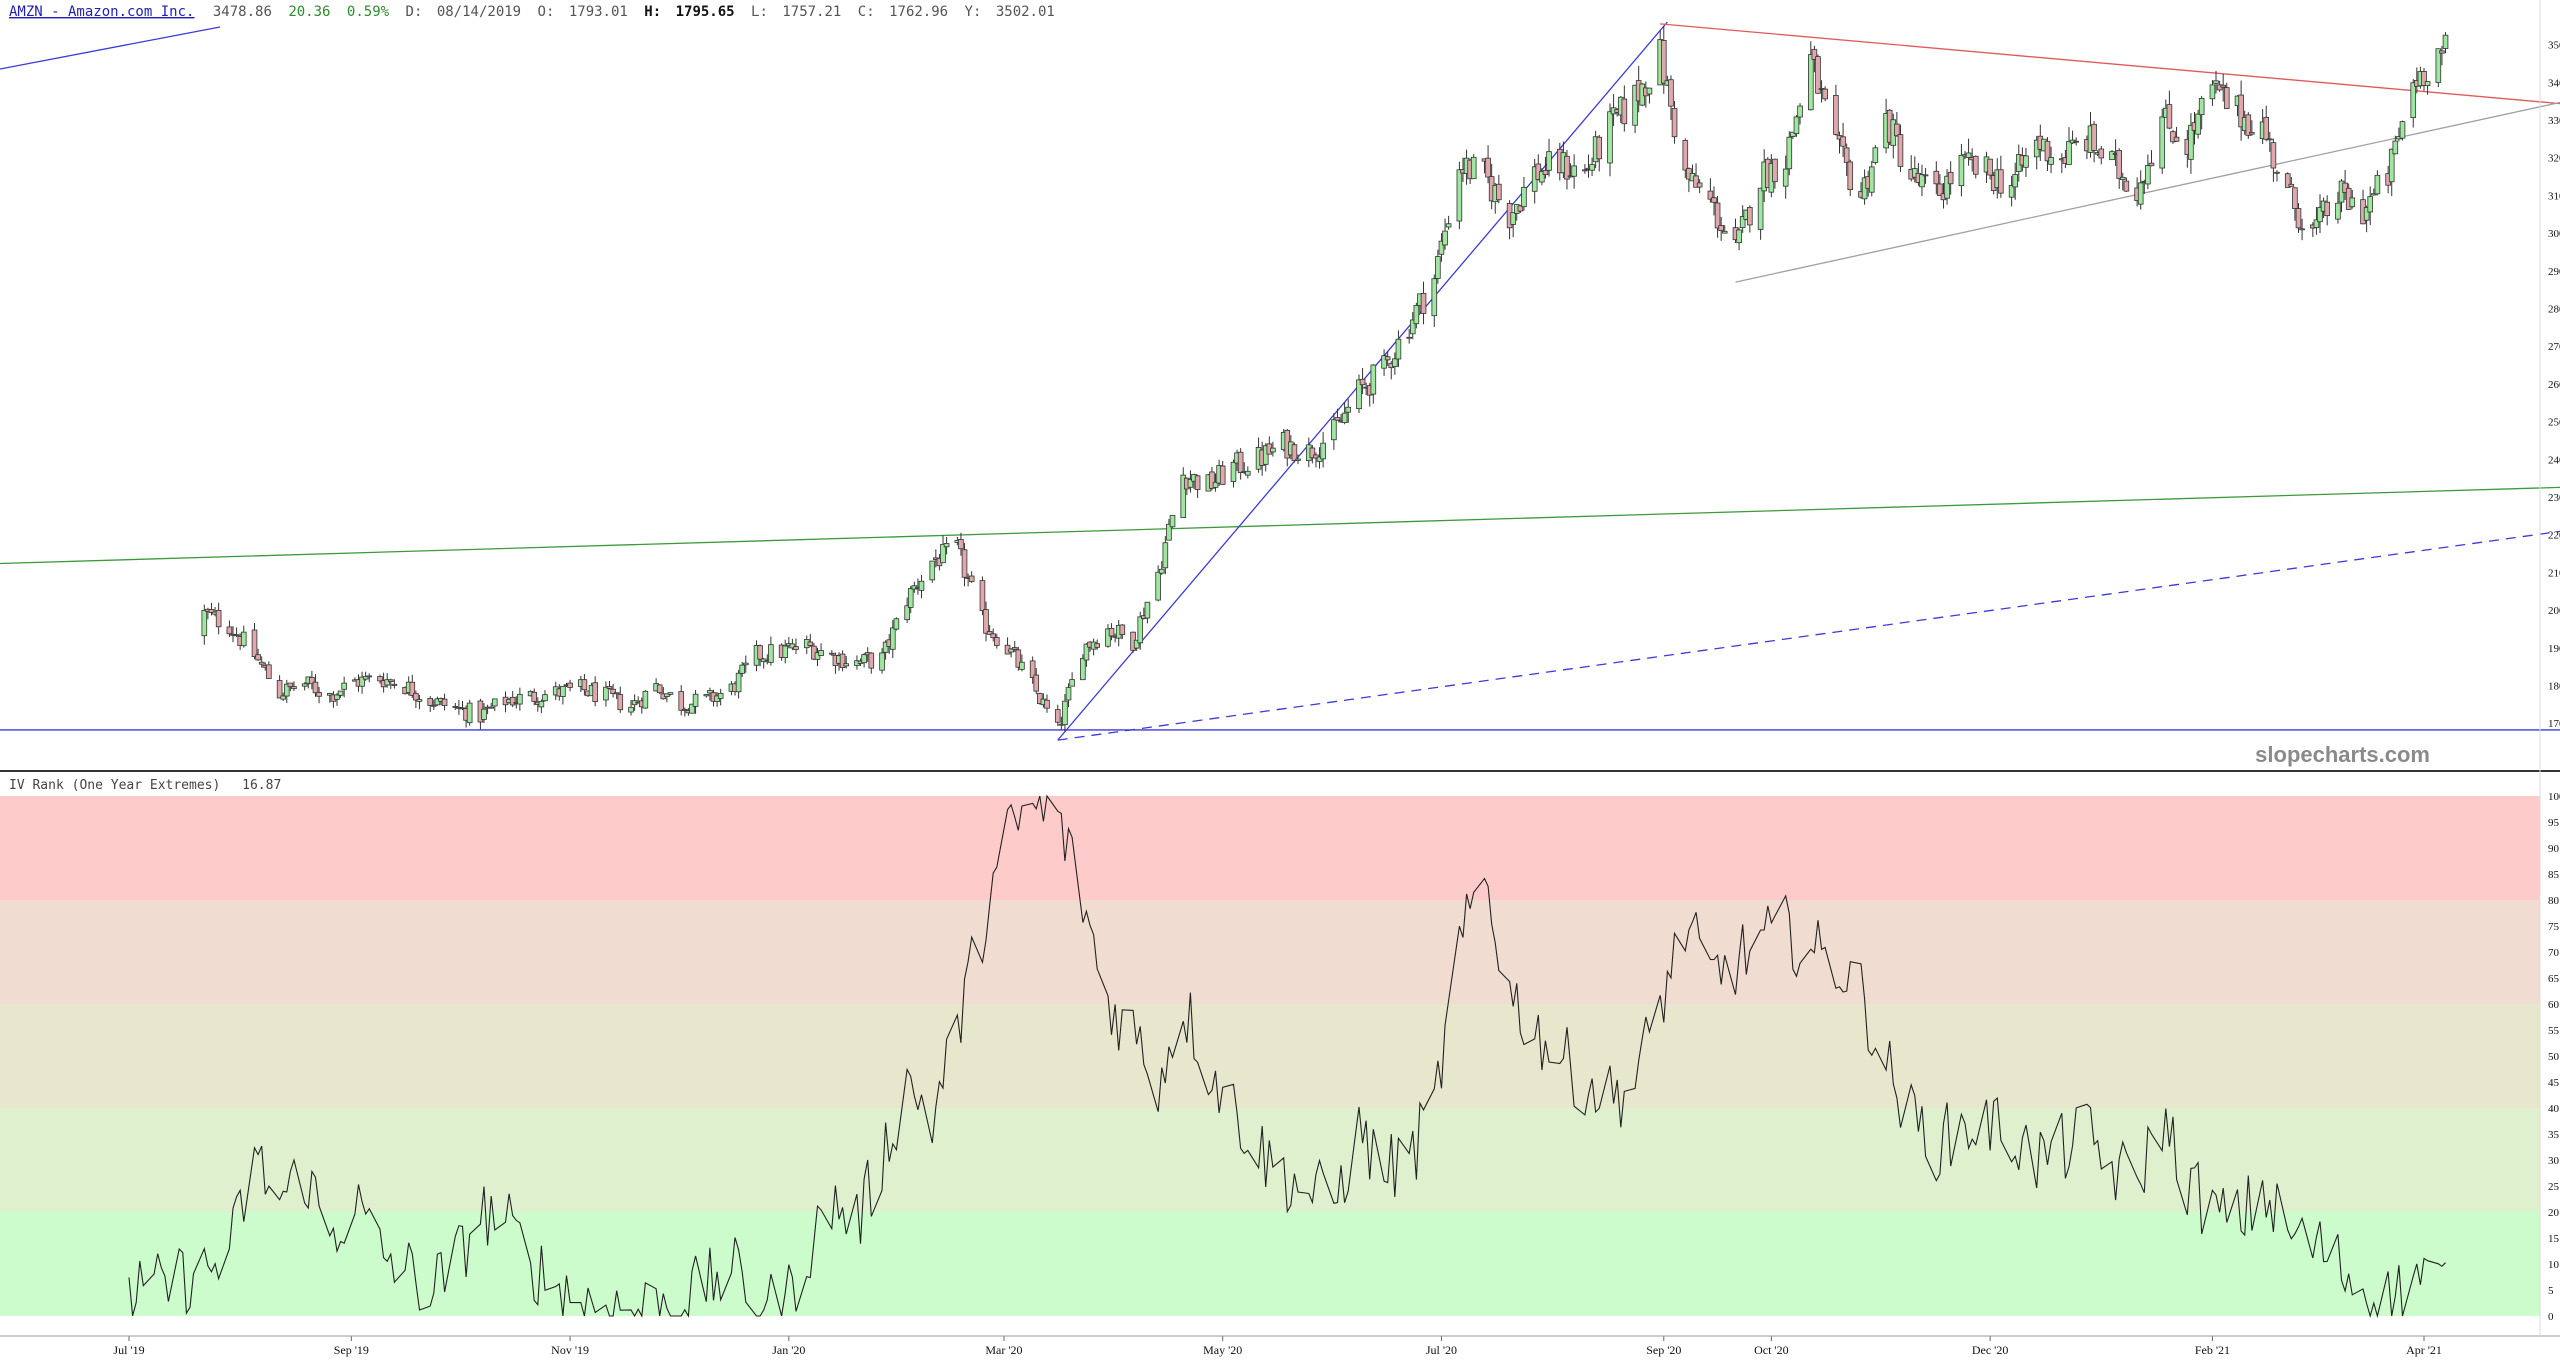 The width and height of the screenshot is (2560, 1366). What do you see at coordinates (368, 12) in the screenshot?
I see `price-change-pct: 0.59%` at bounding box center [368, 12].